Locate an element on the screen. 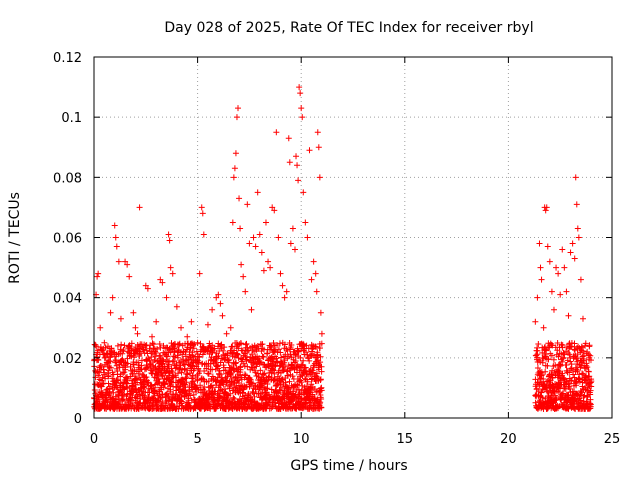 The height and width of the screenshot is (480, 640). x-tick-label: 5 is located at coordinates (197, 439).